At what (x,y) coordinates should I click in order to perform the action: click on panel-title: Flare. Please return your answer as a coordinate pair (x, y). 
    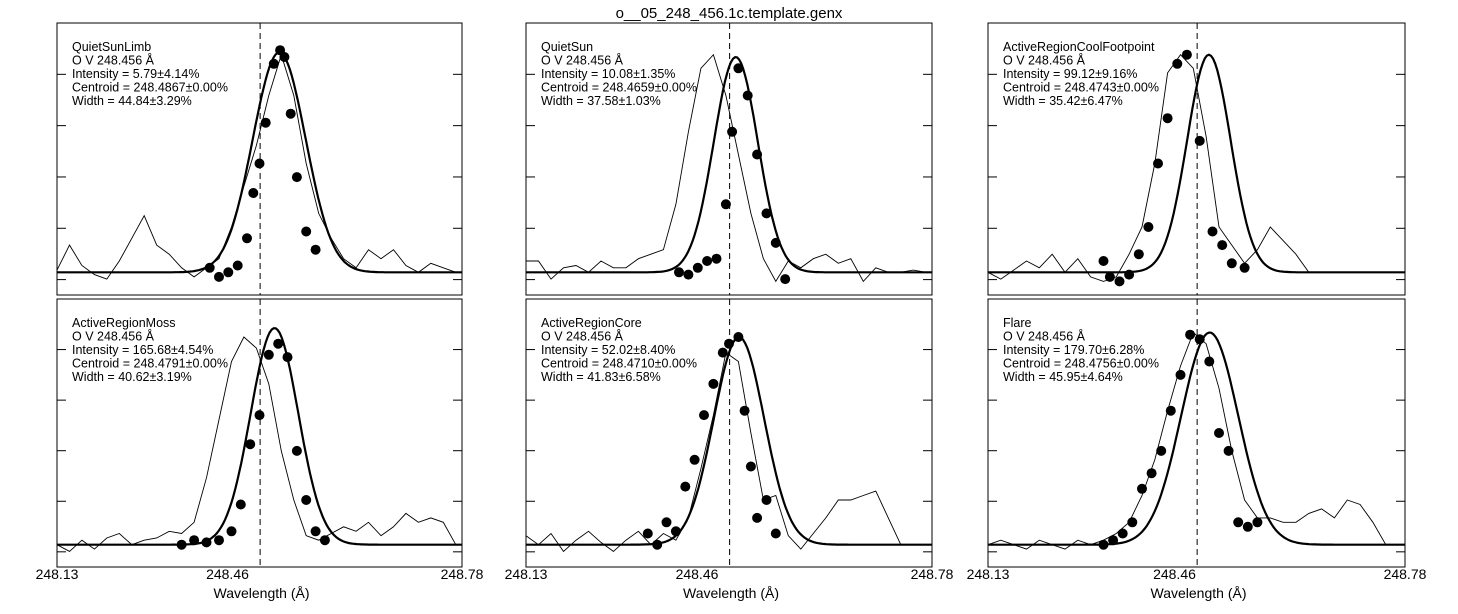
    Looking at the image, I should click on (1017, 323).